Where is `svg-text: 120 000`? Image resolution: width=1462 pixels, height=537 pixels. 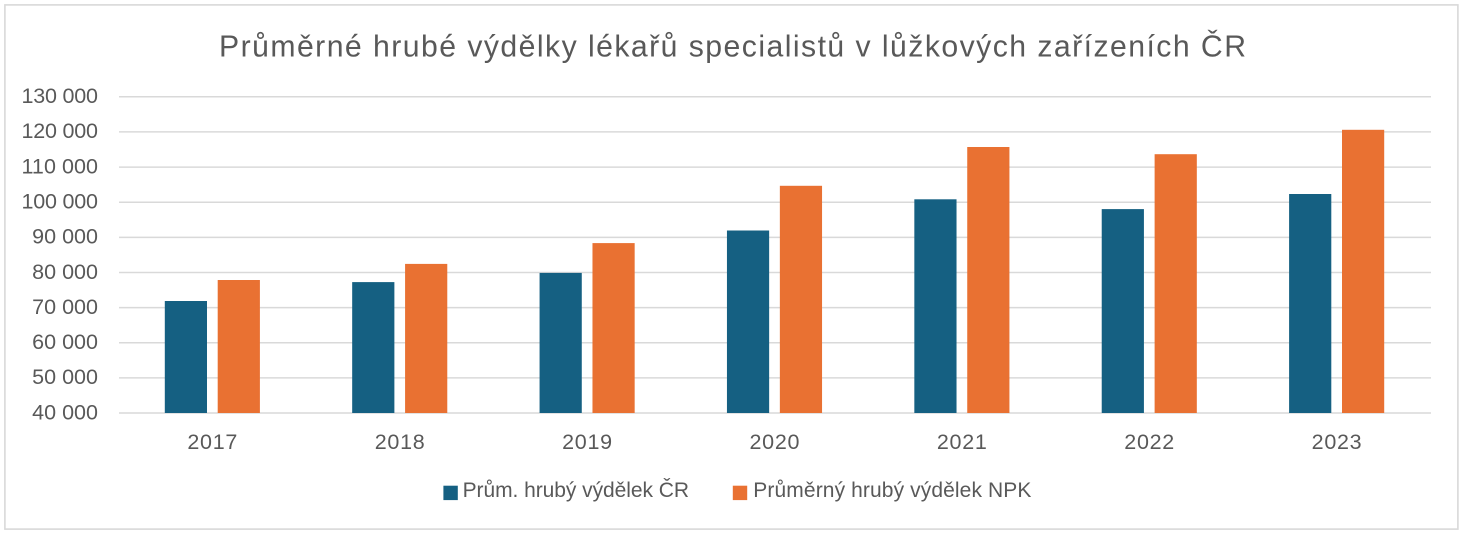 svg-text: 120 000 is located at coordinates (60, 131).